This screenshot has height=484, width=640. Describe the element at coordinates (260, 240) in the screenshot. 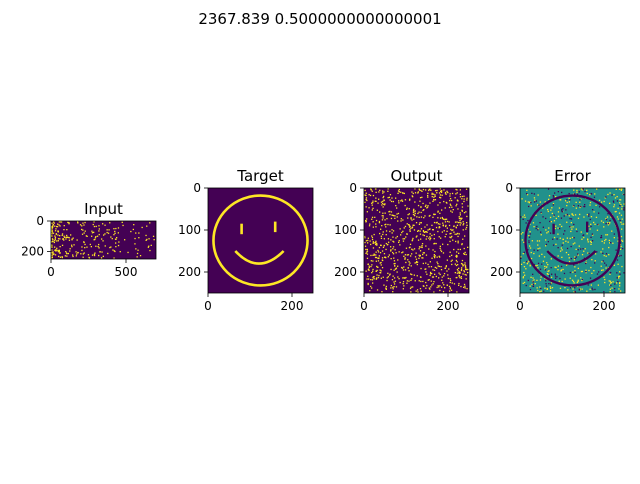

I see `target-axes-frame` at that location.